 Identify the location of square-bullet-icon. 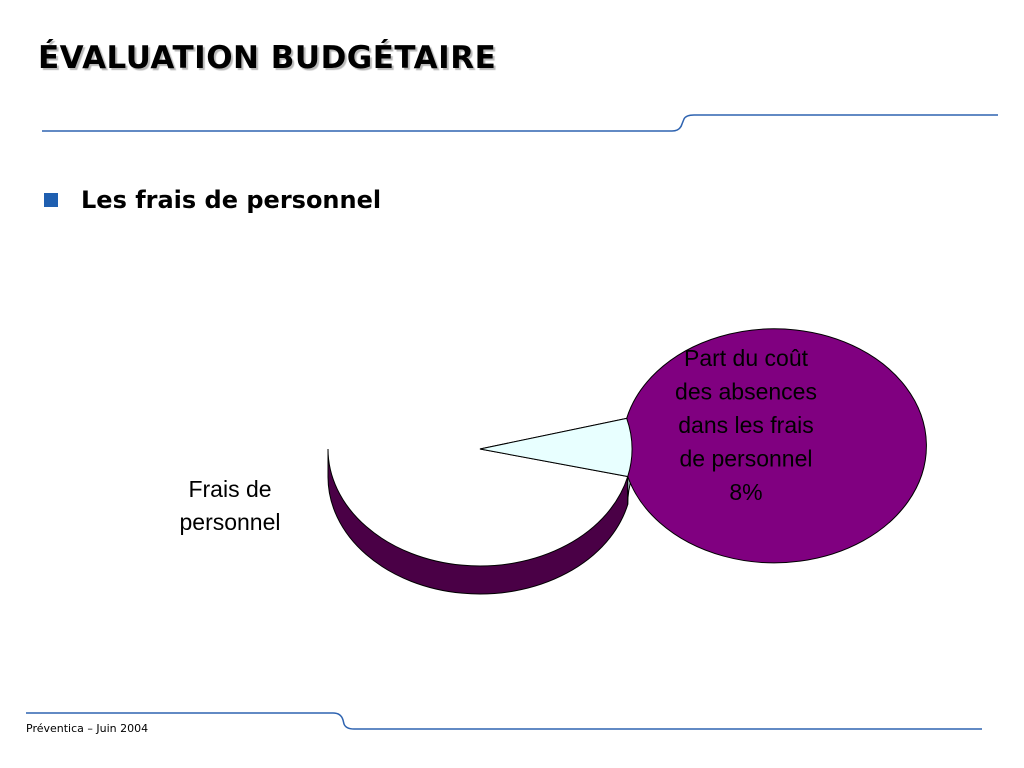
(51, 200).